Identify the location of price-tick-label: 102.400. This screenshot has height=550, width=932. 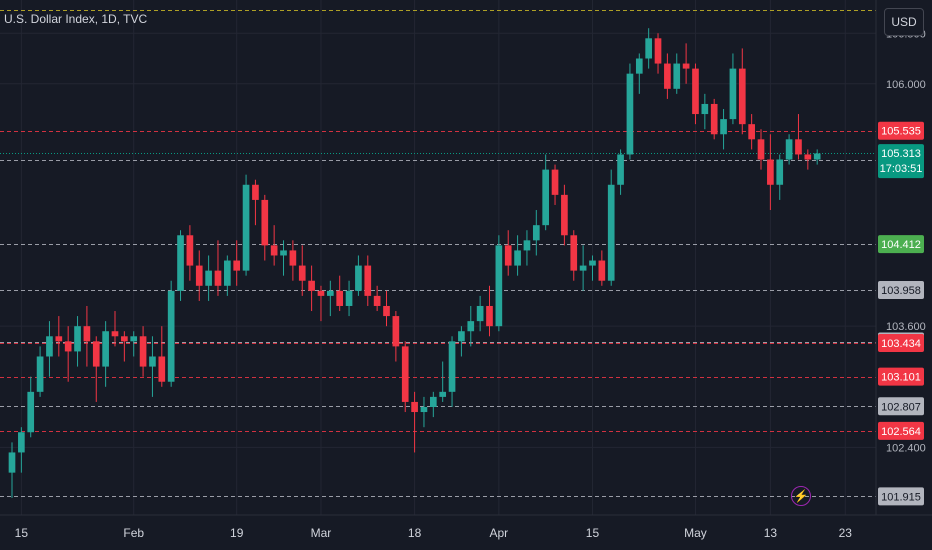
(906, 448).